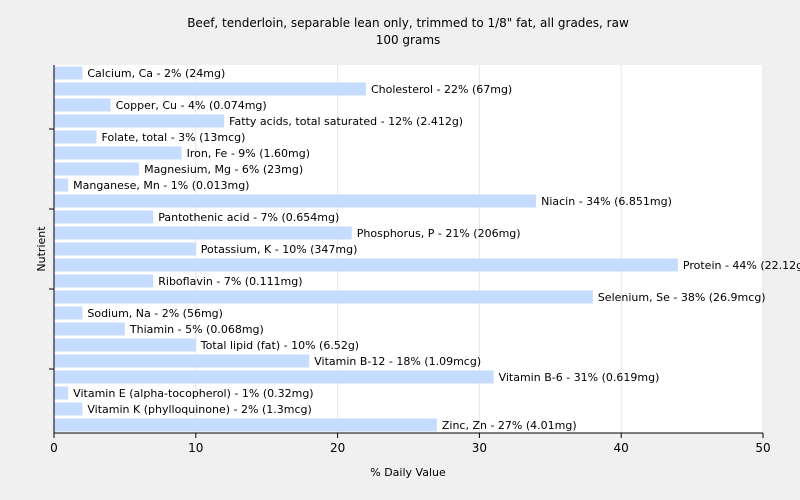 This screenshot has height=500, width=800. Describe the element at coordinates (337, 448) in the screenshot. I see `x-tick-label: 20` at that location.